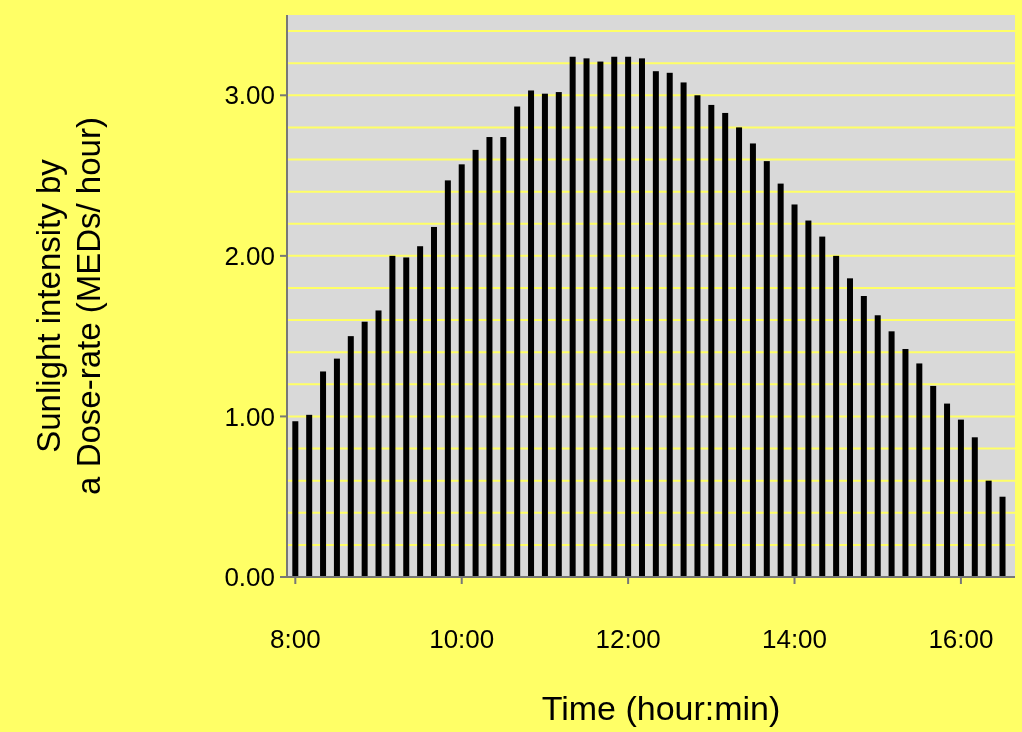 The image size is (1022, 732). What do you see at coordinates (295, 639) in the screenshot?
I see `x-tick-label: 8:00` at bounding box center [295, 639].